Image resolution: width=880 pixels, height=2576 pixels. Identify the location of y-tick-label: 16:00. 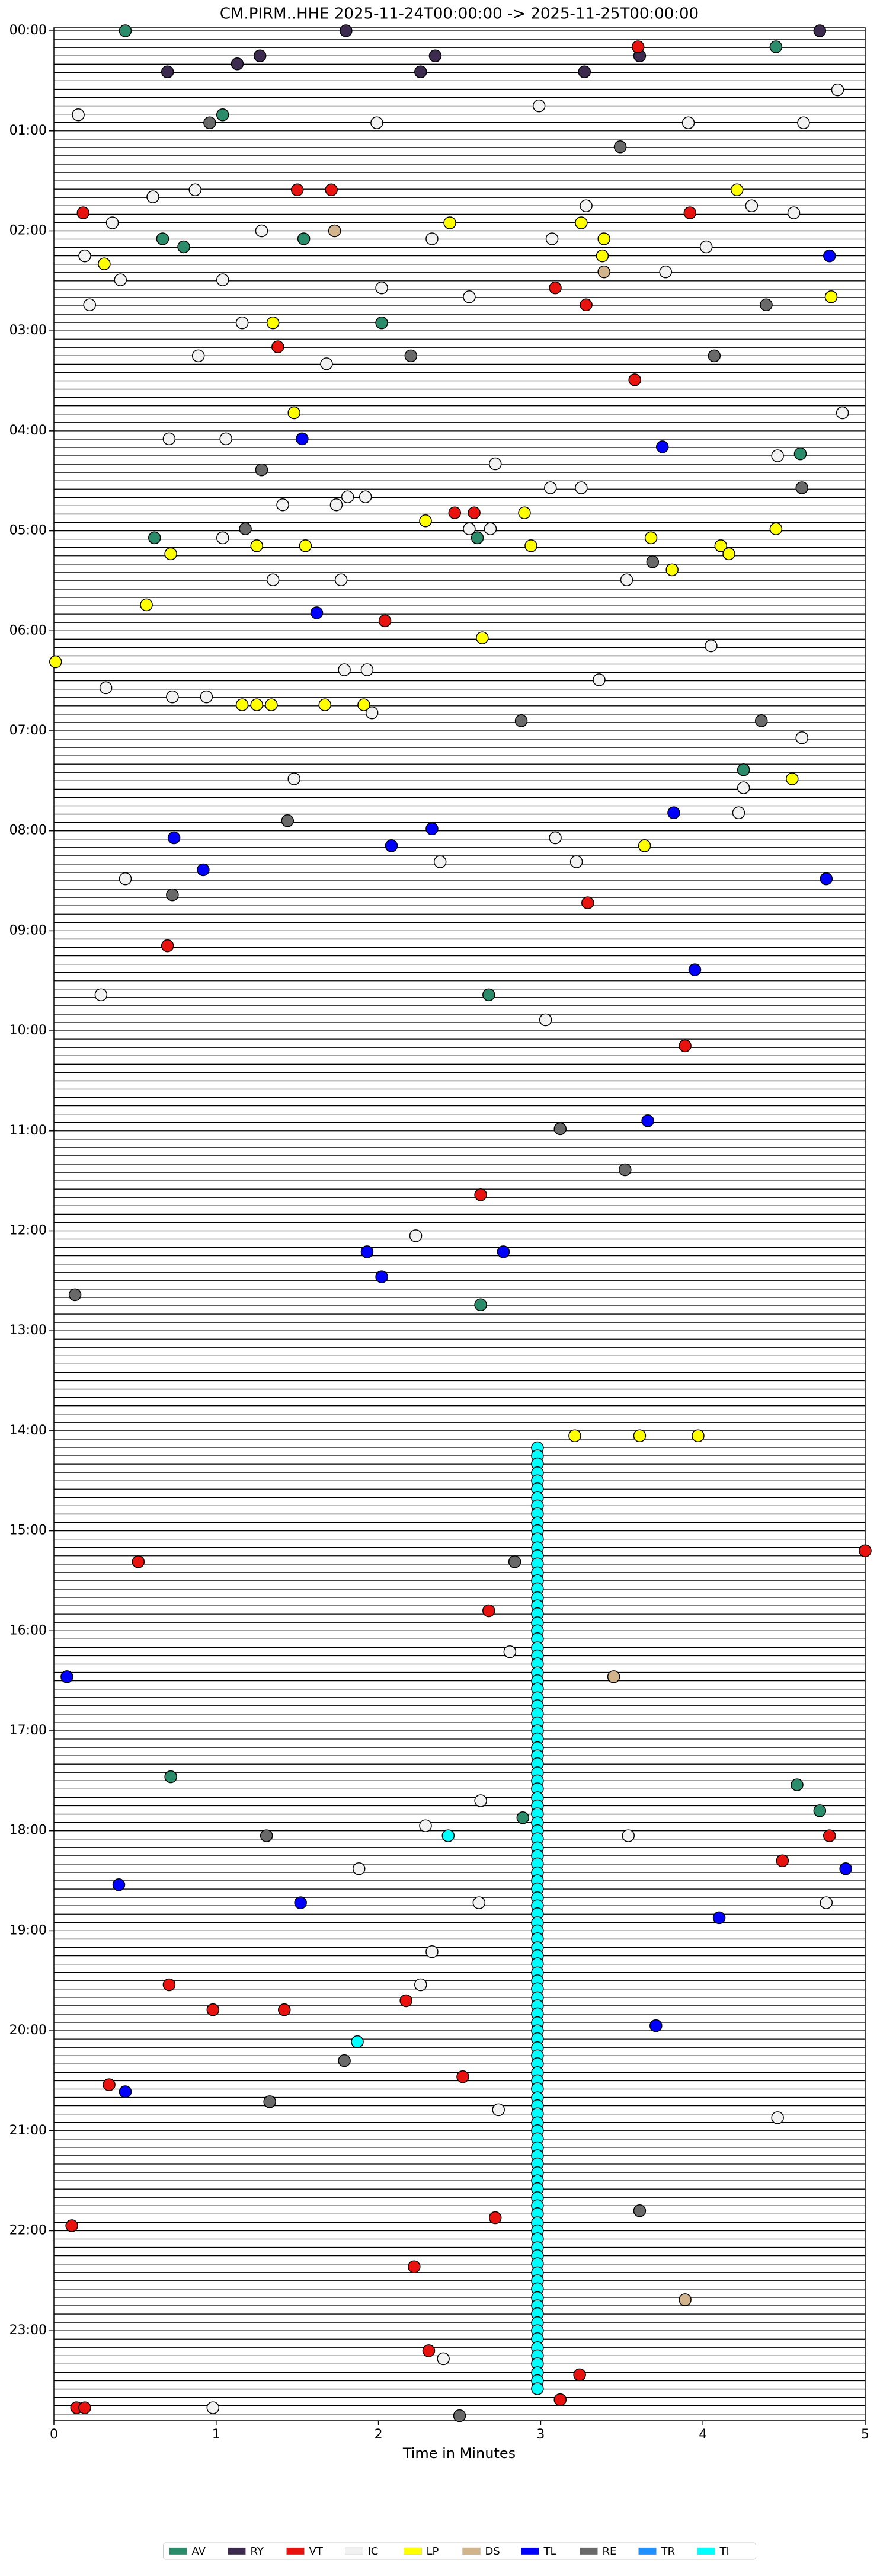
(28, 1630).